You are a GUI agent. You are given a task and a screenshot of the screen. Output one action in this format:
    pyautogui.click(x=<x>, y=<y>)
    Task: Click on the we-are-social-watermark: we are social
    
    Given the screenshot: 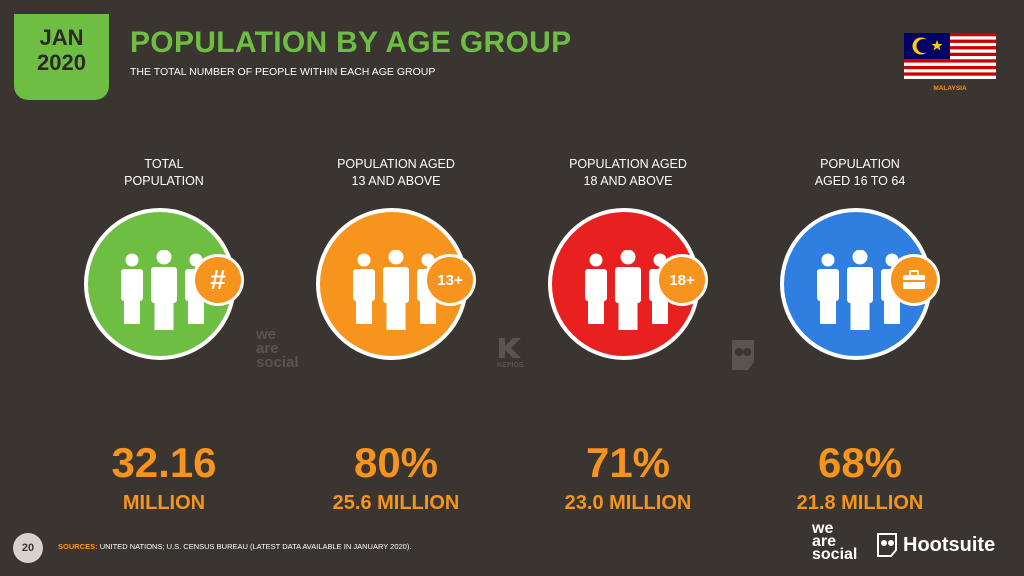 What is the action you would take?
    pyautogui.click(x=277, y=348)
    